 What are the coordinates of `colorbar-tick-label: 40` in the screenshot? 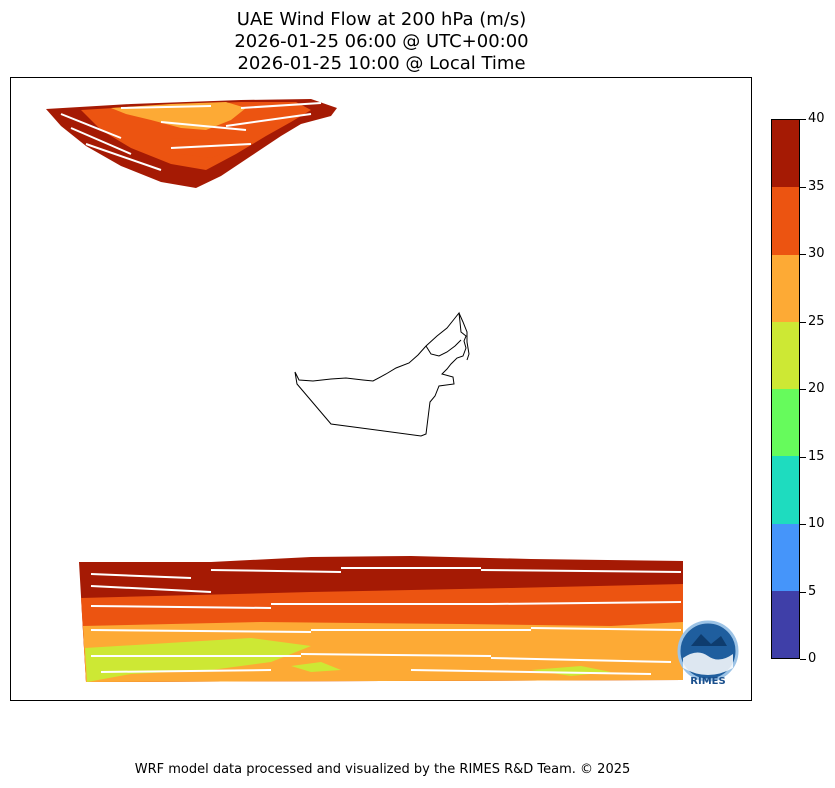 It's located at (816, 118).